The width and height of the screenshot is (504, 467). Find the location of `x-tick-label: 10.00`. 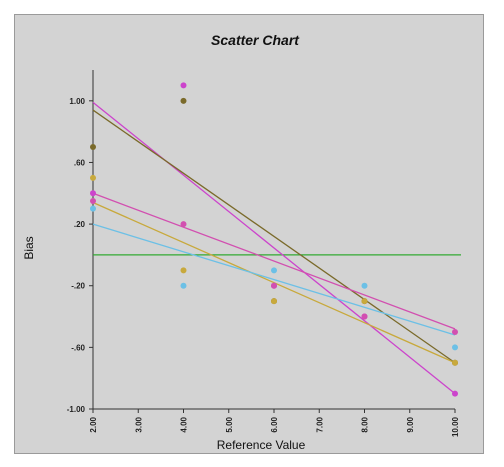

x-tick-label: 10.00 is located at coordinates (455, 426).